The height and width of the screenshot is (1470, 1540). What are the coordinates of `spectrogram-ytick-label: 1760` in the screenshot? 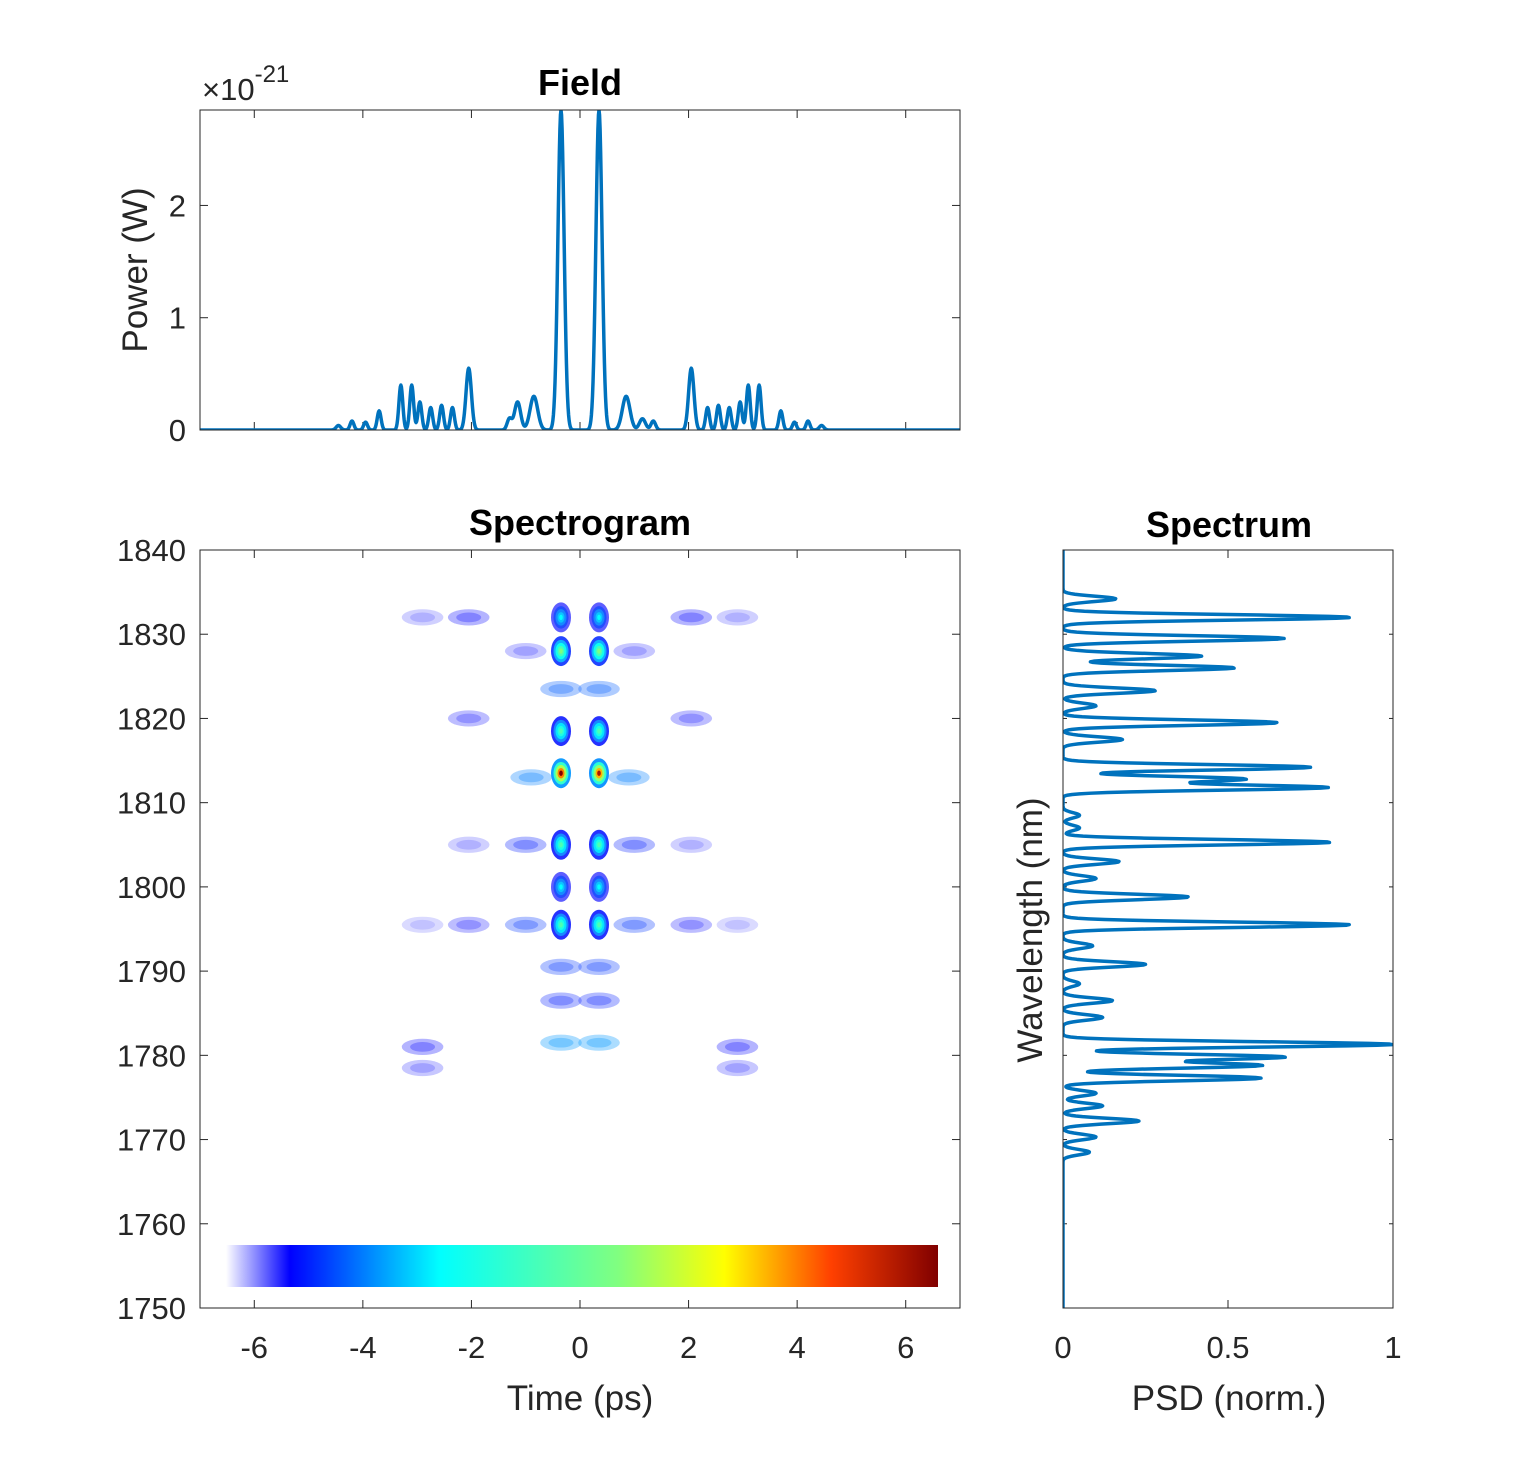 It's located at (151, 1224).